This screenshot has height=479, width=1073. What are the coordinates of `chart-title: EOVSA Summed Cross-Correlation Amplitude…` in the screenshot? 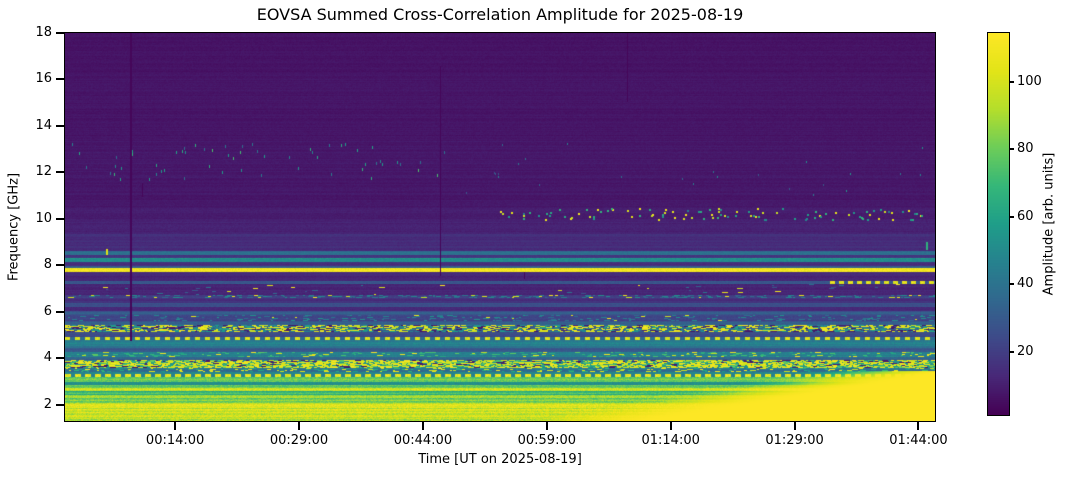 It's located at (500, 14).